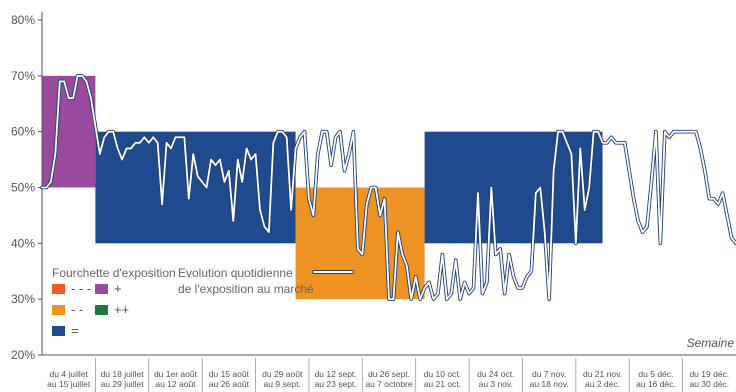 This screenshot has width=736, height=392. I want to click on legend-symbol: - - -, so click(81, 288).